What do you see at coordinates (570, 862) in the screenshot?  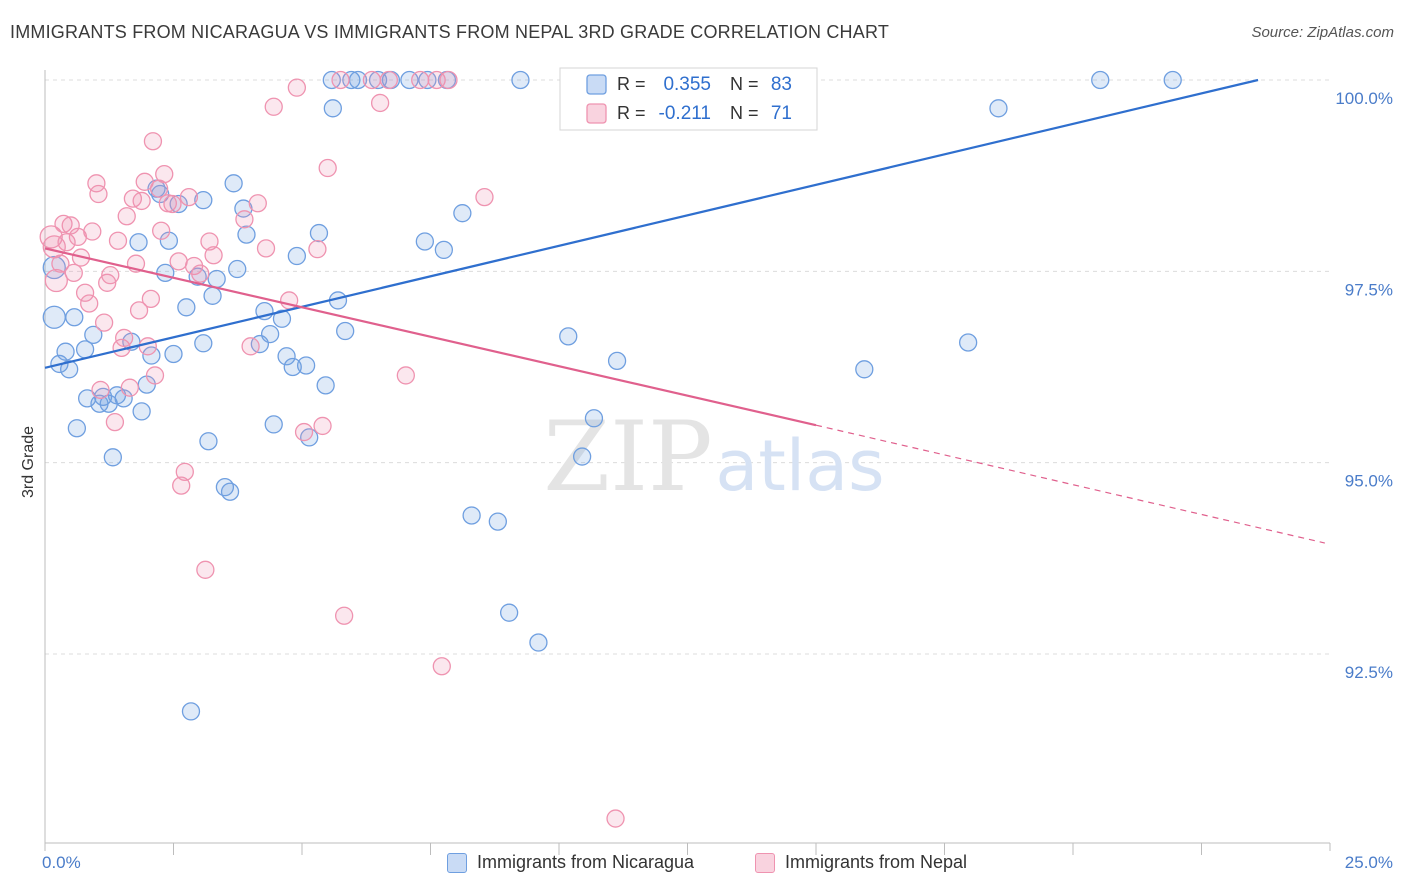 I see `legend-item-nicaragua: Immigrants from Nicaragua` at bounding box center [570, 862].